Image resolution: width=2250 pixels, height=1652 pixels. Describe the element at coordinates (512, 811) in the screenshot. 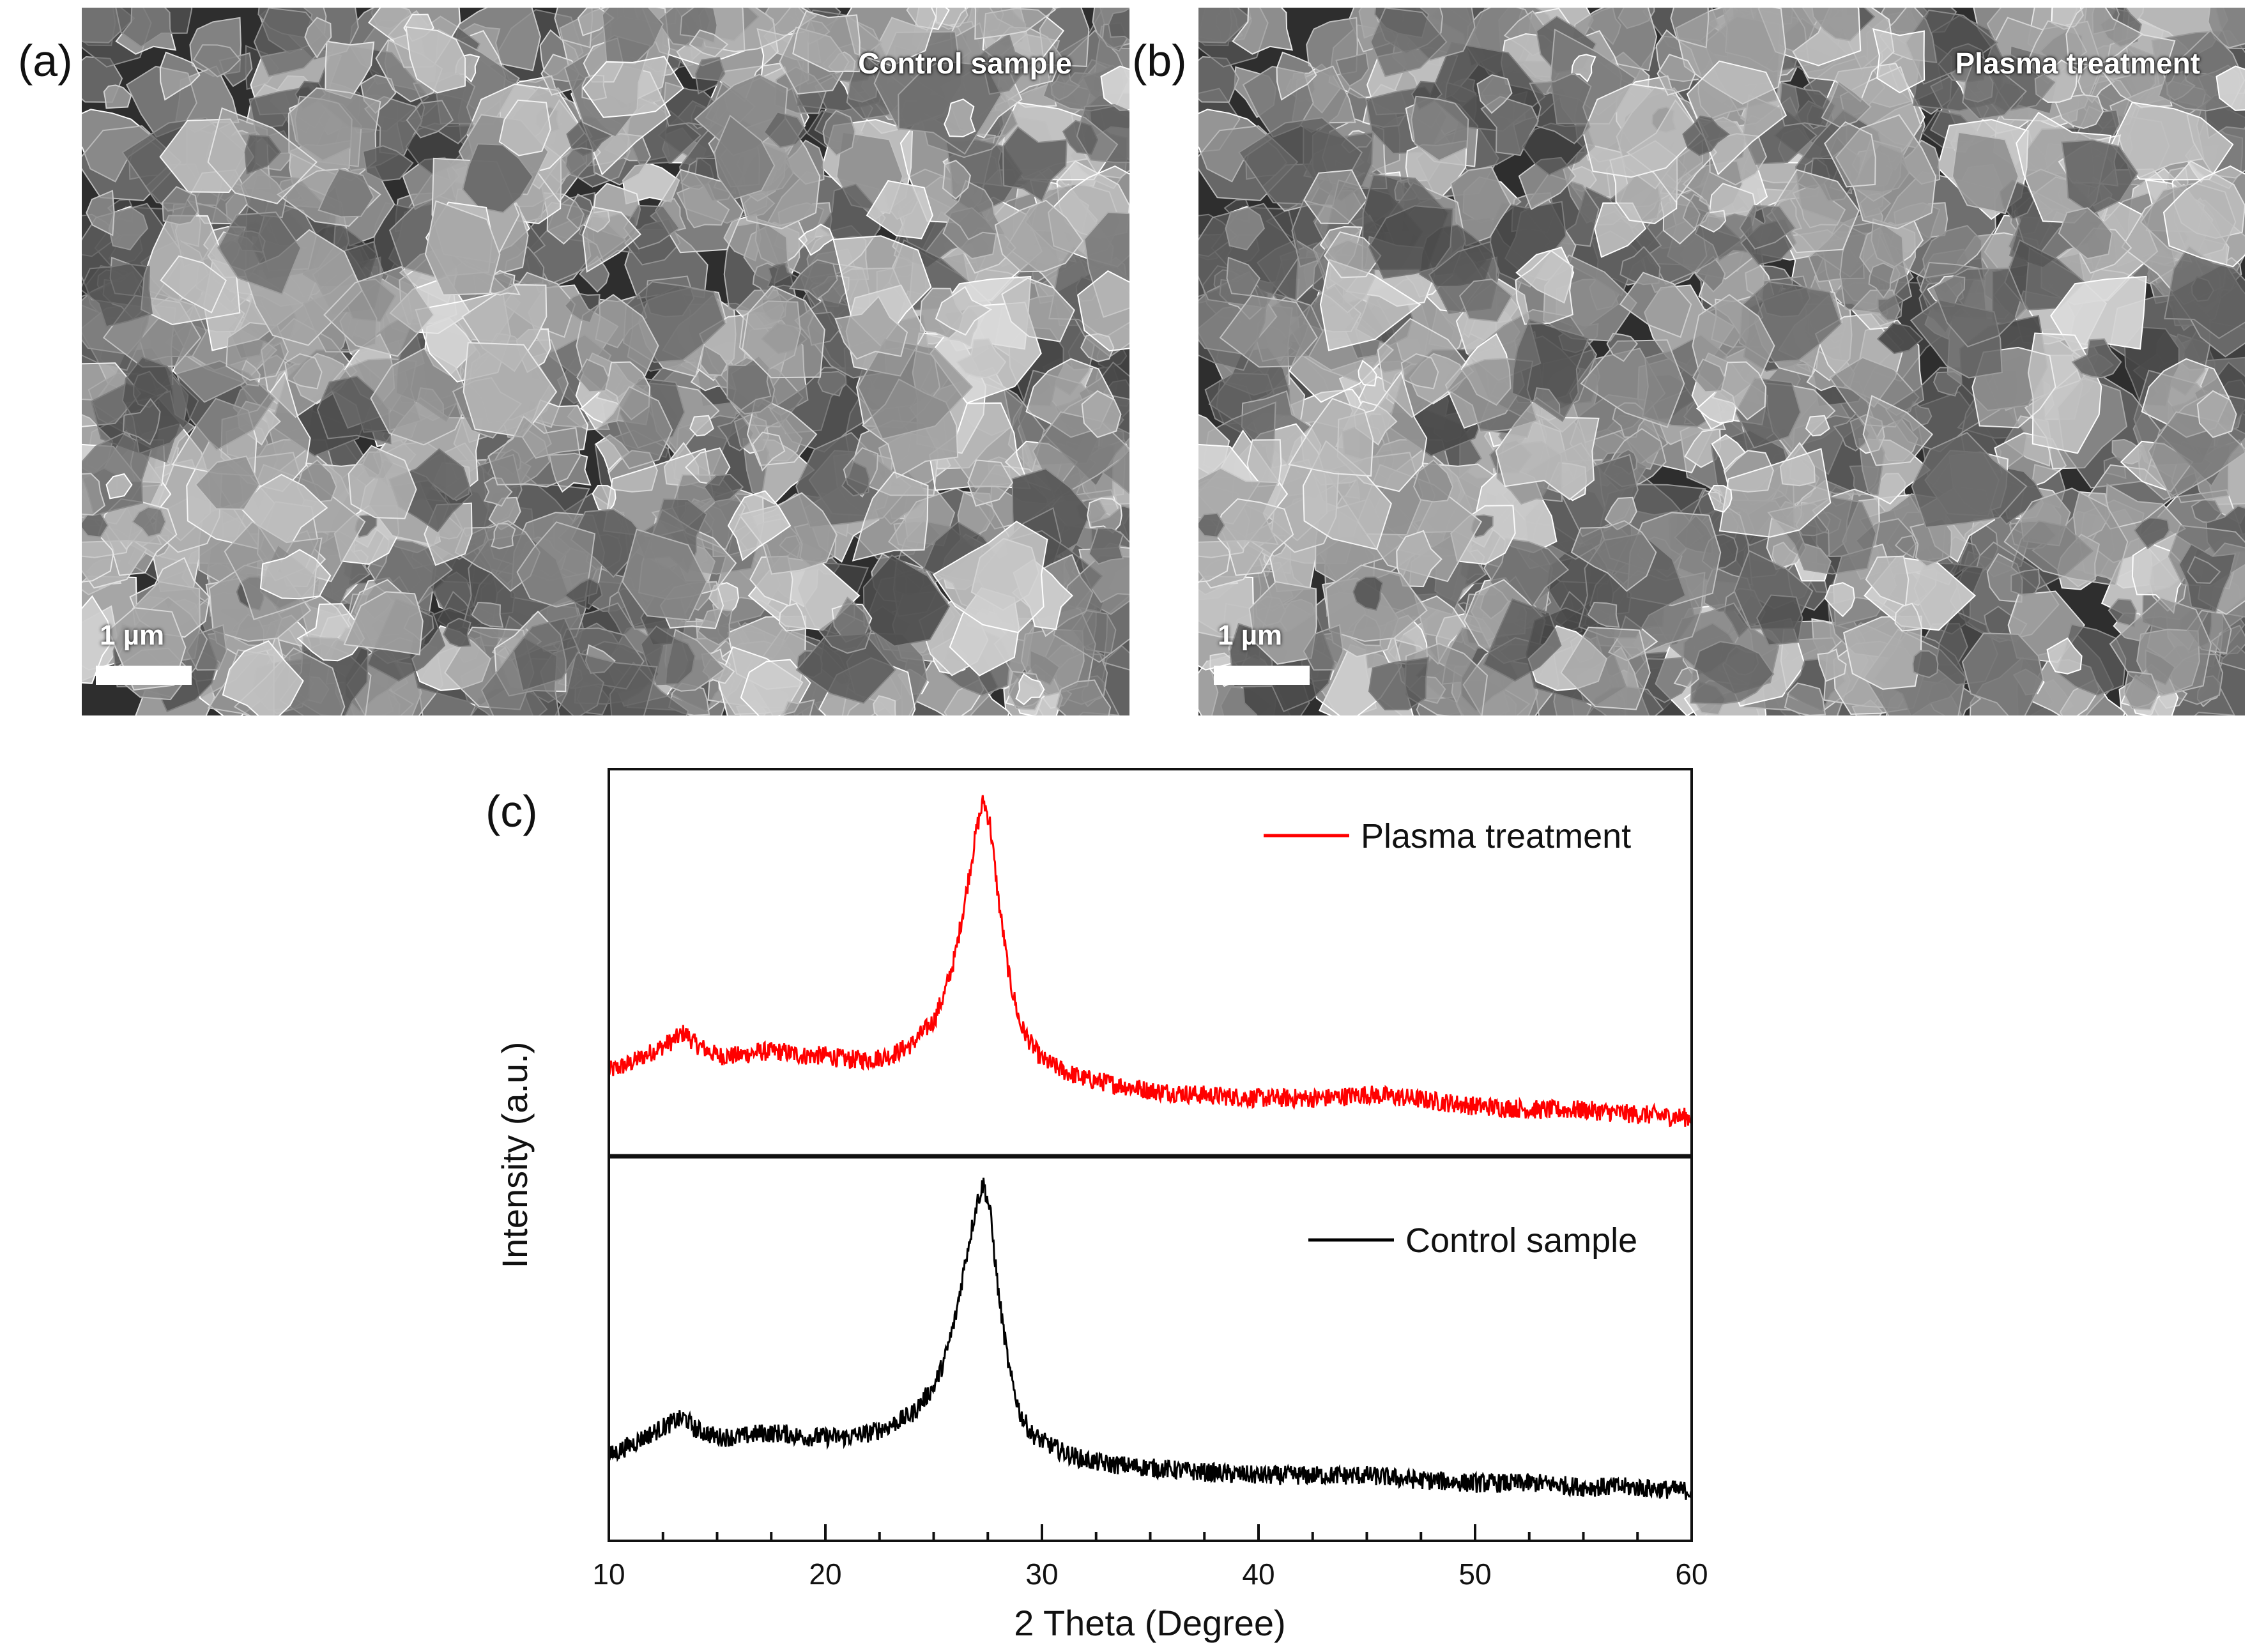

I see `panel-label-c: (c)` at that location.